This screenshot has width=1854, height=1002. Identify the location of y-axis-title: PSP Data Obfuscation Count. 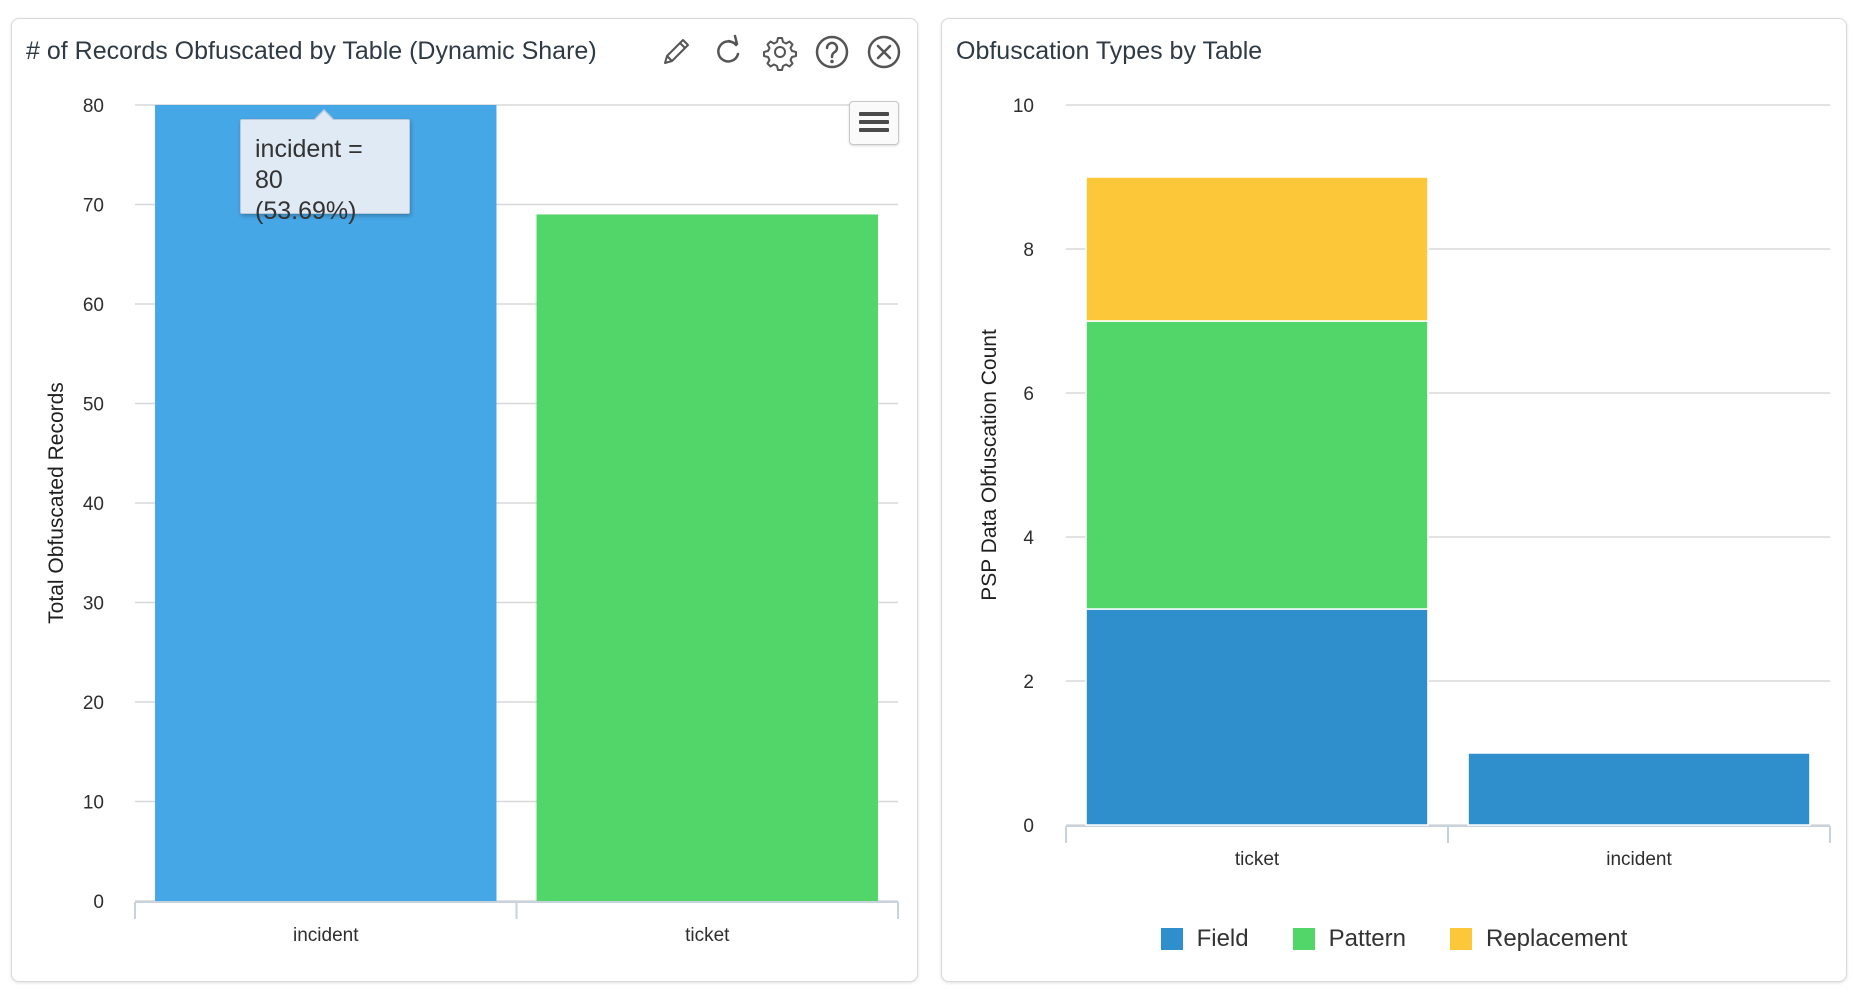
(989, 465).